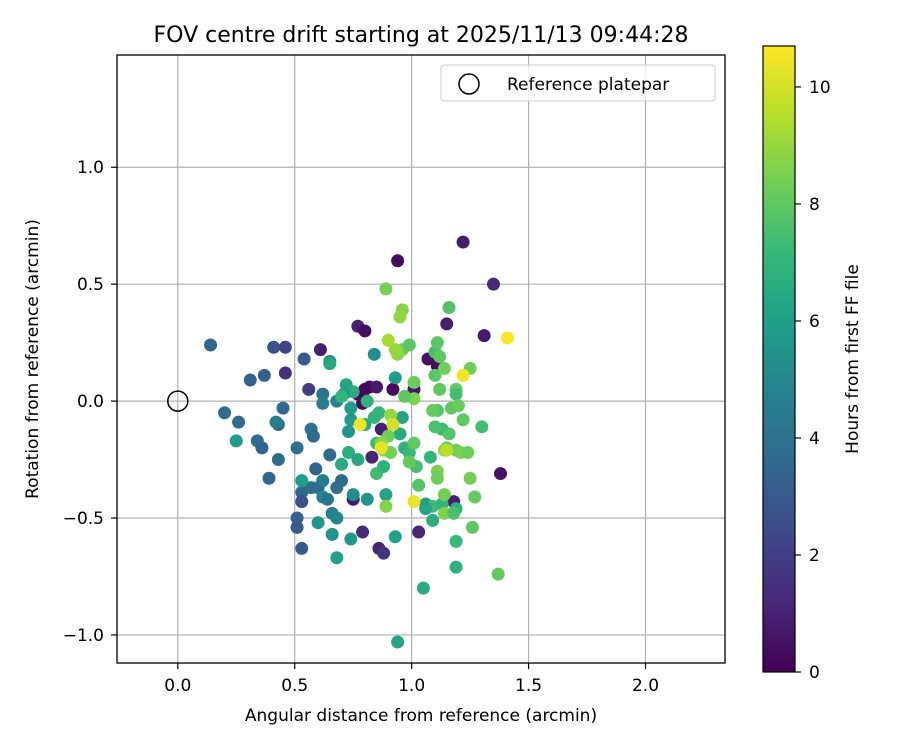 The height and width of the screenshot is (754, 900). I want to click on y-tick-label: 0.0, so click(90, 402).